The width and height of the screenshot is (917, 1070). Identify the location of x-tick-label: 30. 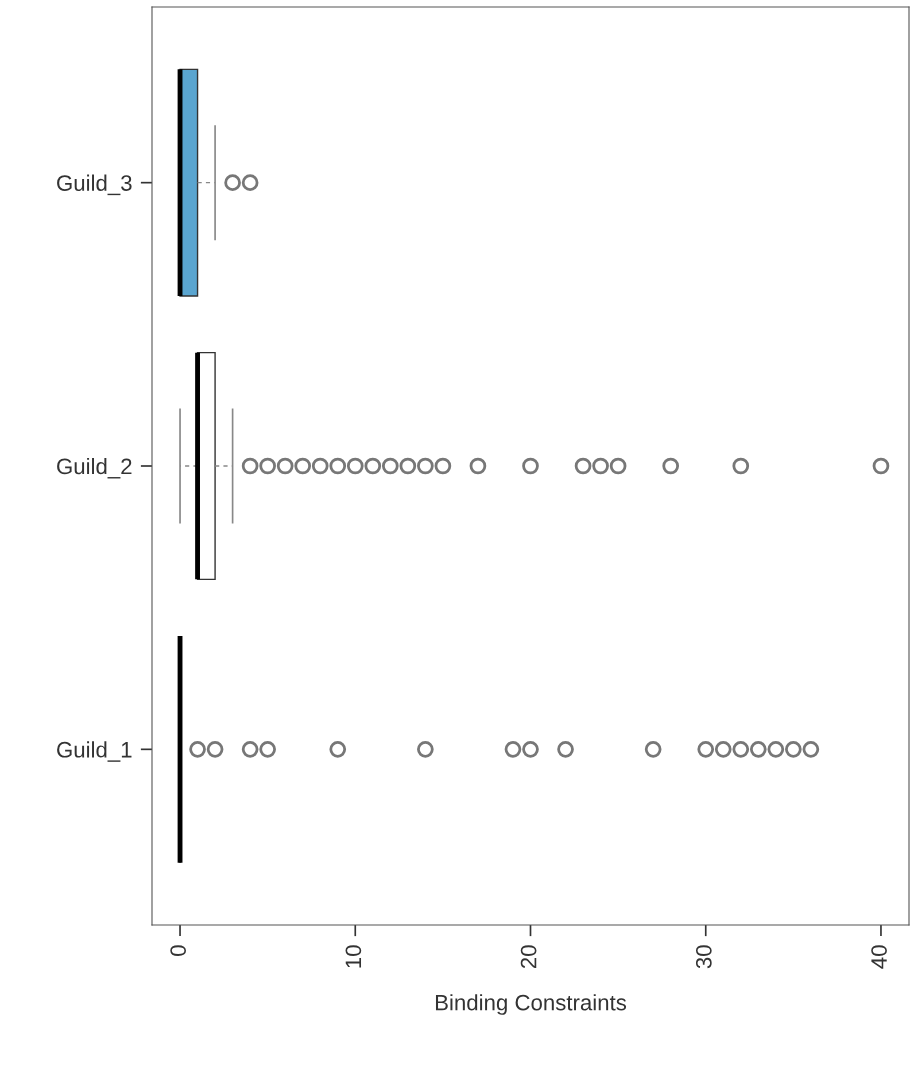
(703, 957).